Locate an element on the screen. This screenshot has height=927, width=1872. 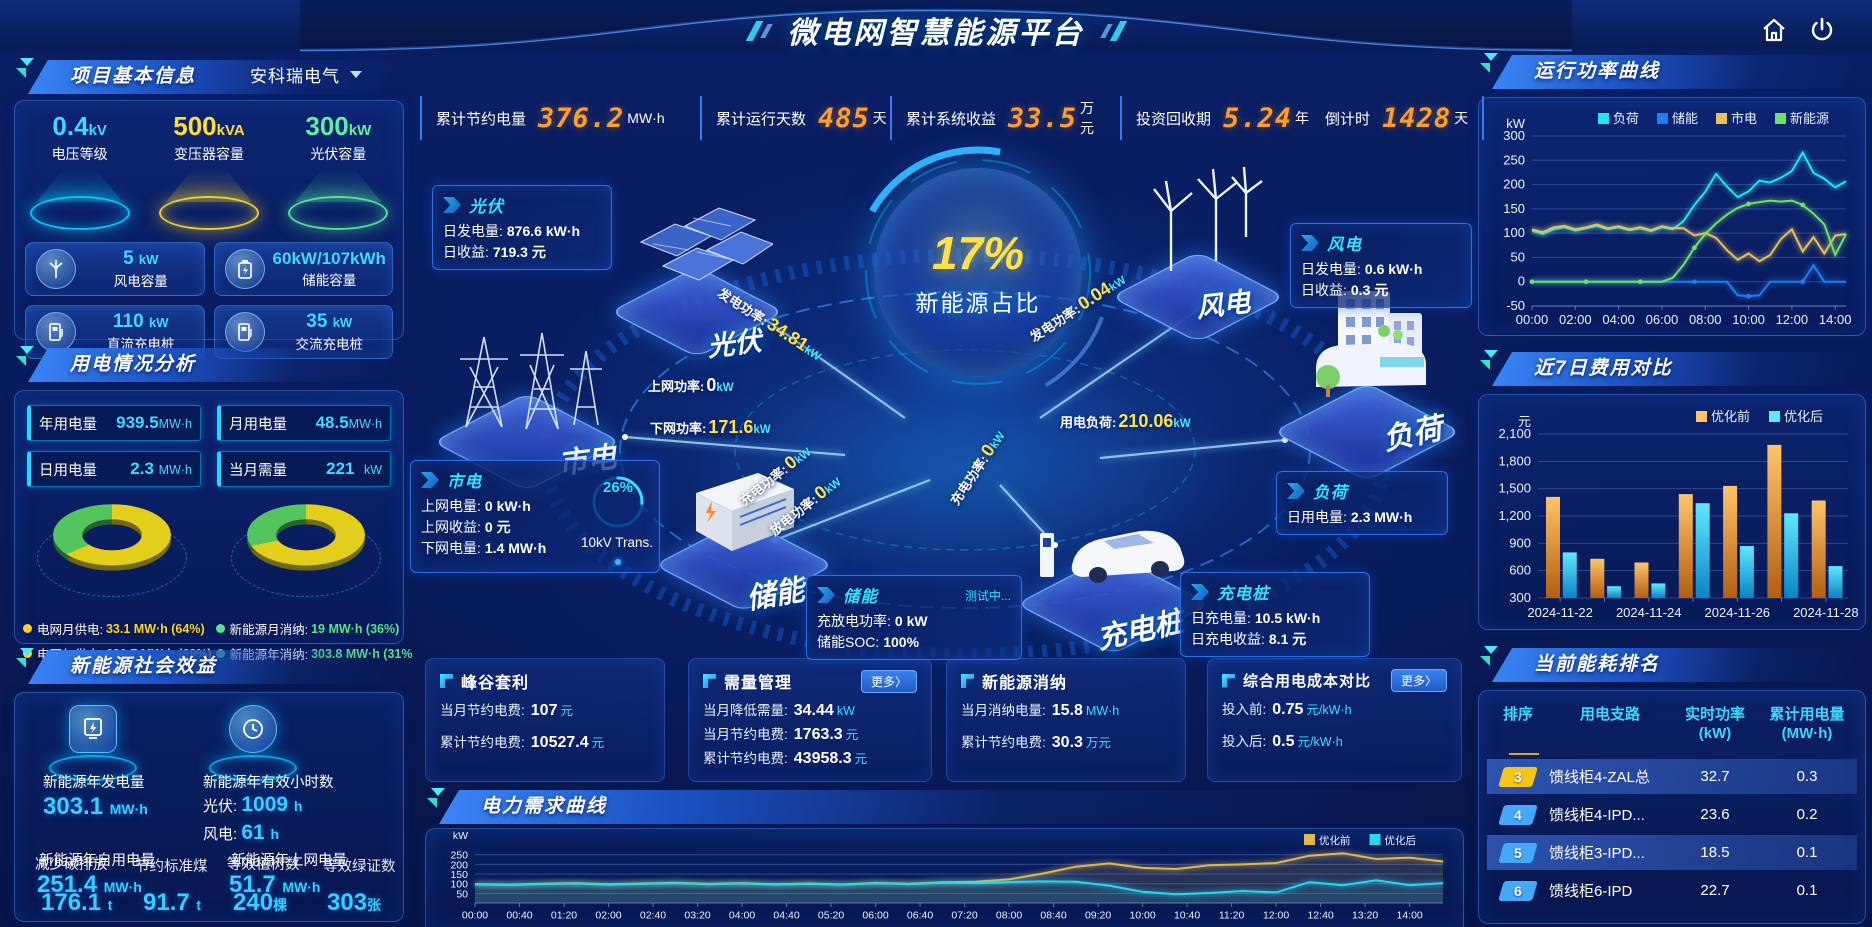
svg-text: 03:20 is located at coordinates (697, 916).